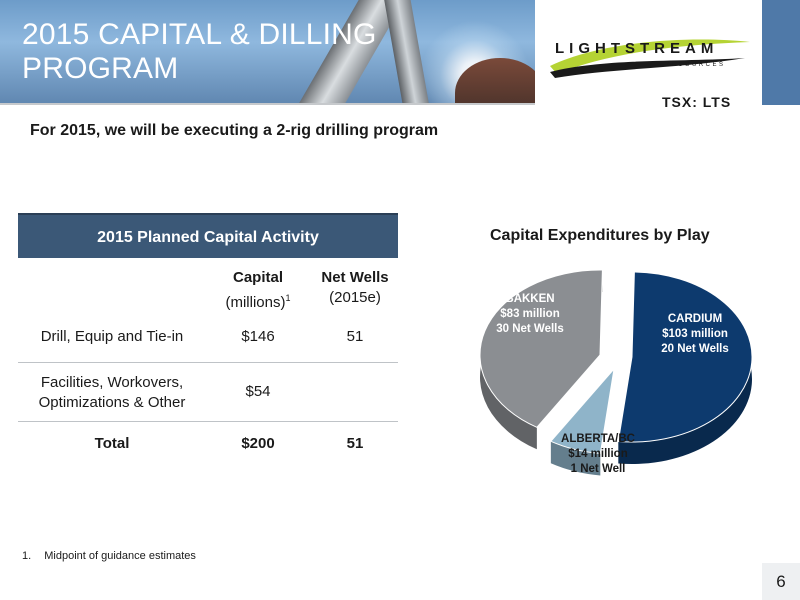 The width and height of the screenshot is (800, 600). What do you see at coordinates (355, 288) in the screenshot?
I see `col-header-wells: Net Wells (2015e)` at bounding box center [355, 288].